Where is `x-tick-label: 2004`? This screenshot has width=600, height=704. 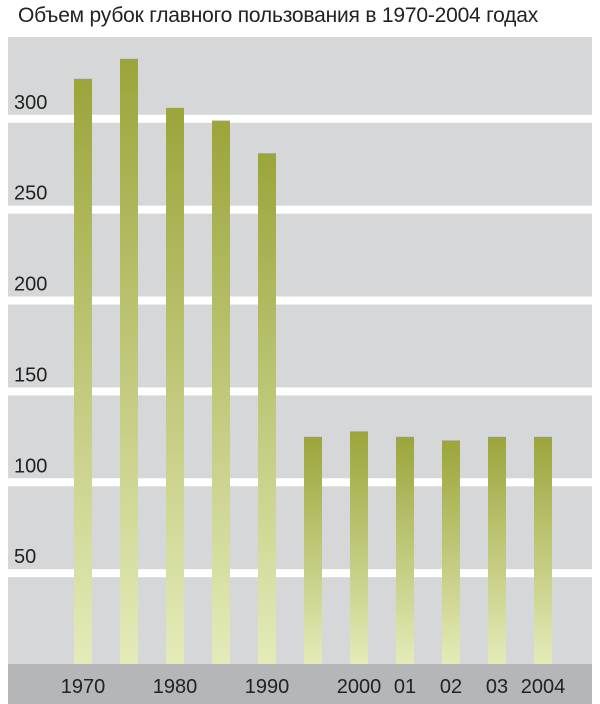
x-tick-label: 2004 is located at coordinates (543, 687).